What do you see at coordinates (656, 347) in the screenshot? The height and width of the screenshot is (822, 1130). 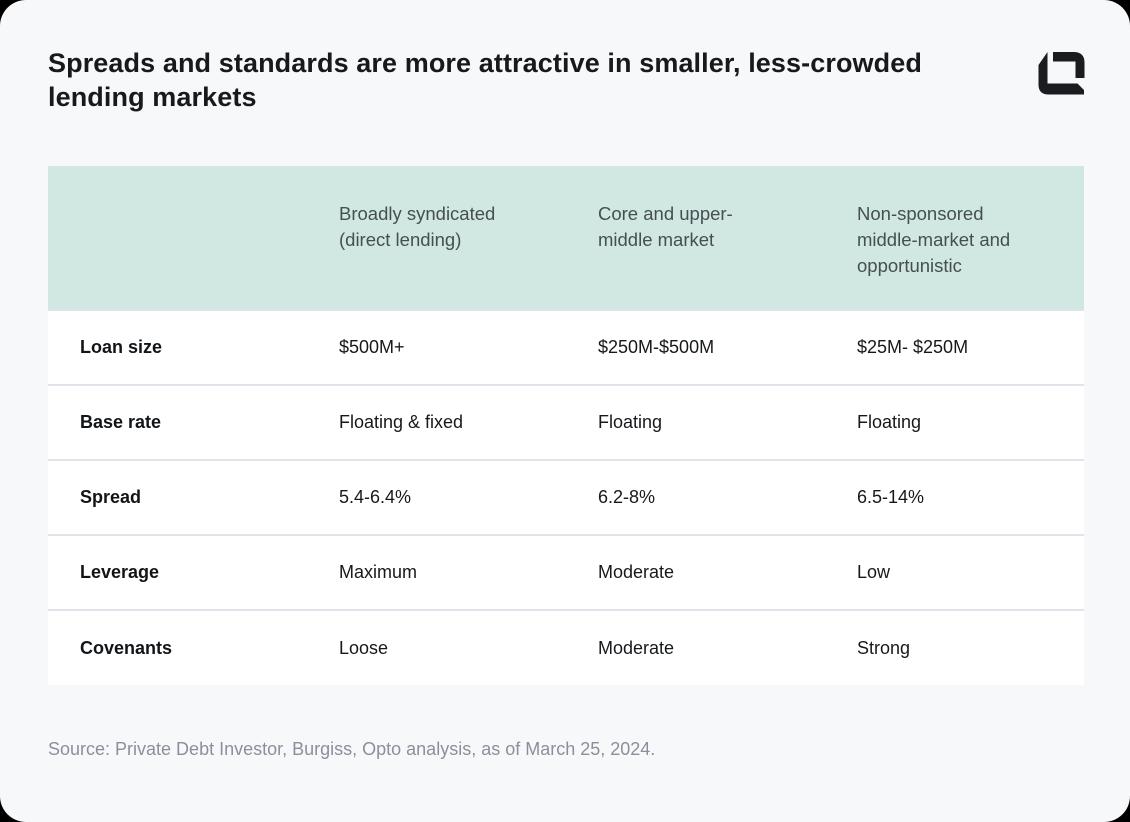 I see `value-cell: $250M-$500M` at bounding box center [656, 347].